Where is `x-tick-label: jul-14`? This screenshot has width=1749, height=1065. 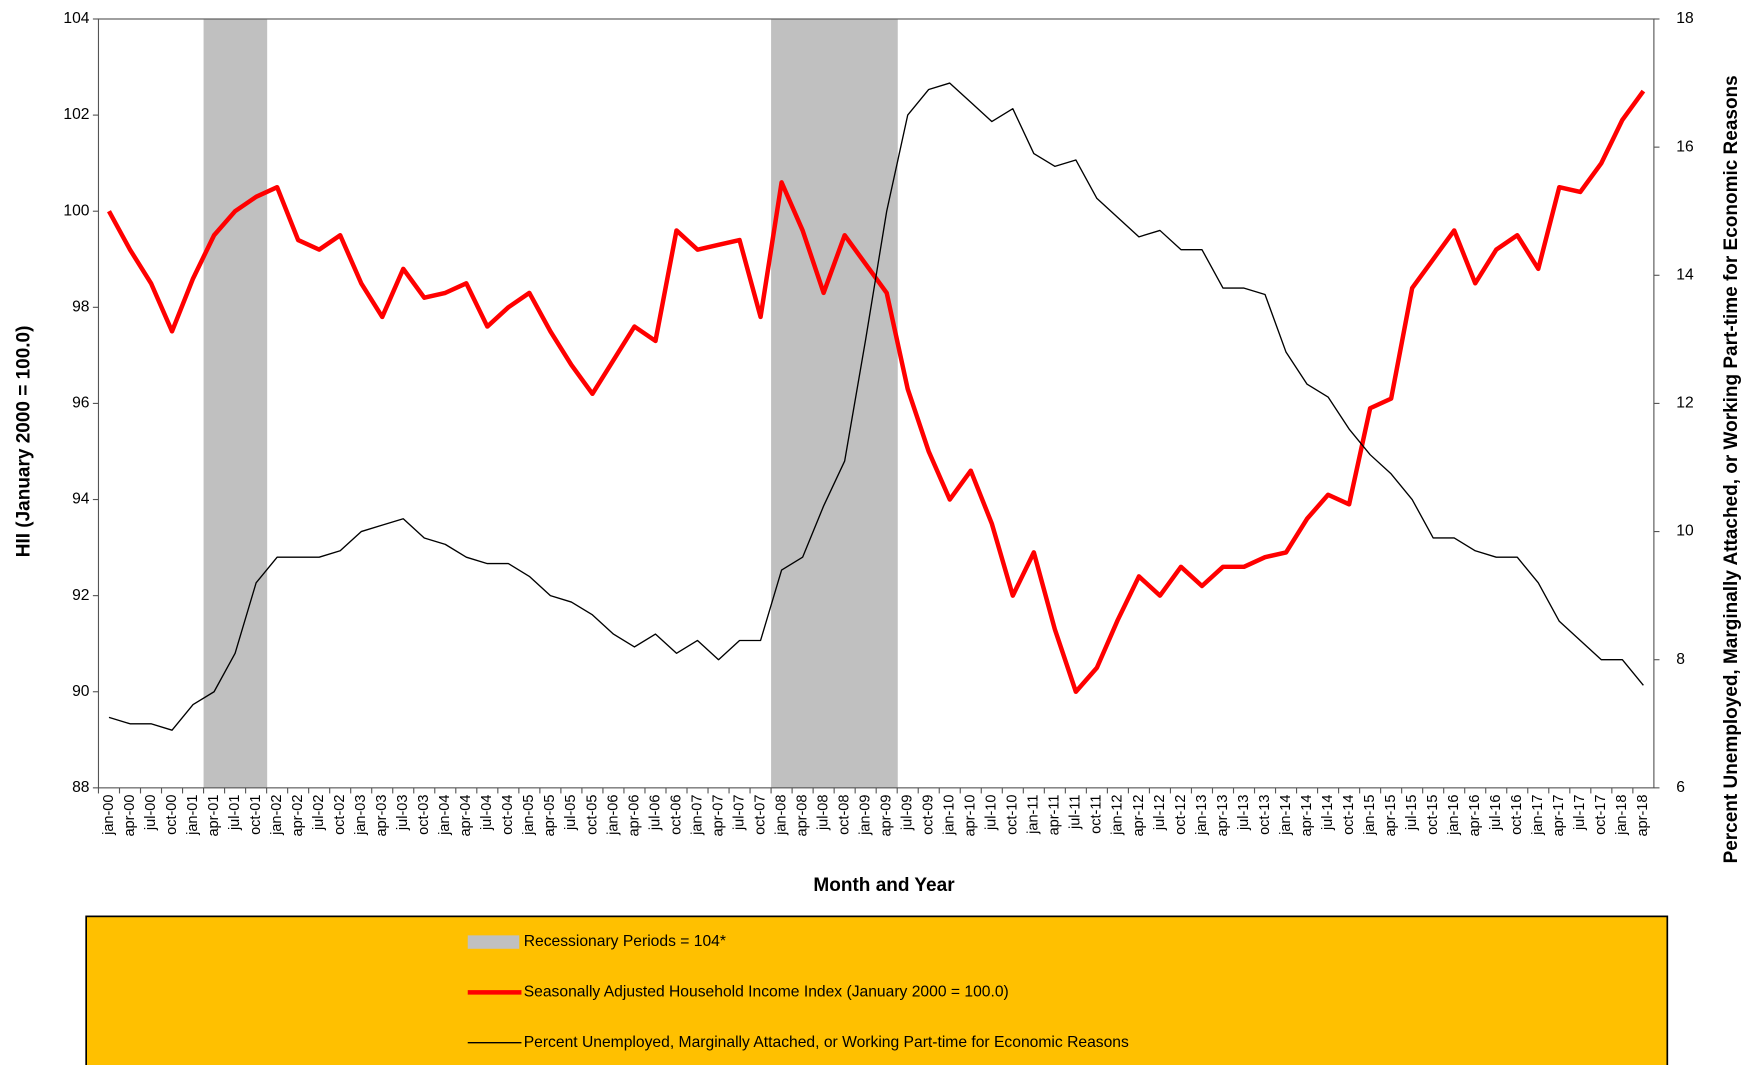
x-tick-label: jul-14 is located at coordinates (1328, 813).